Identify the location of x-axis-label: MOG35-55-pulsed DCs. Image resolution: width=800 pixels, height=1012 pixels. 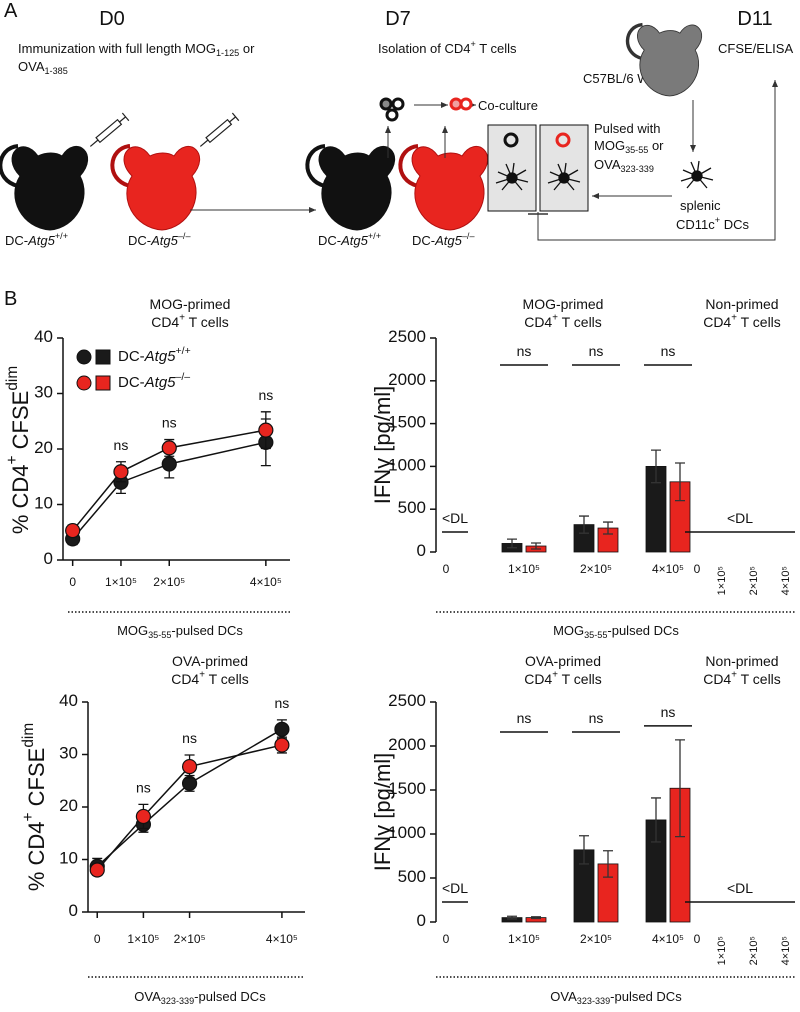
(616, 631).